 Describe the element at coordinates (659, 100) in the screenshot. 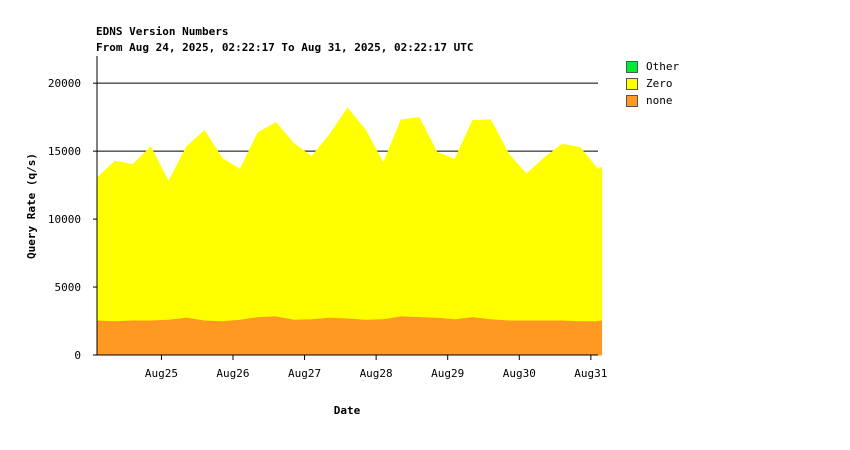

I see `legend-label-none: none` at that location.